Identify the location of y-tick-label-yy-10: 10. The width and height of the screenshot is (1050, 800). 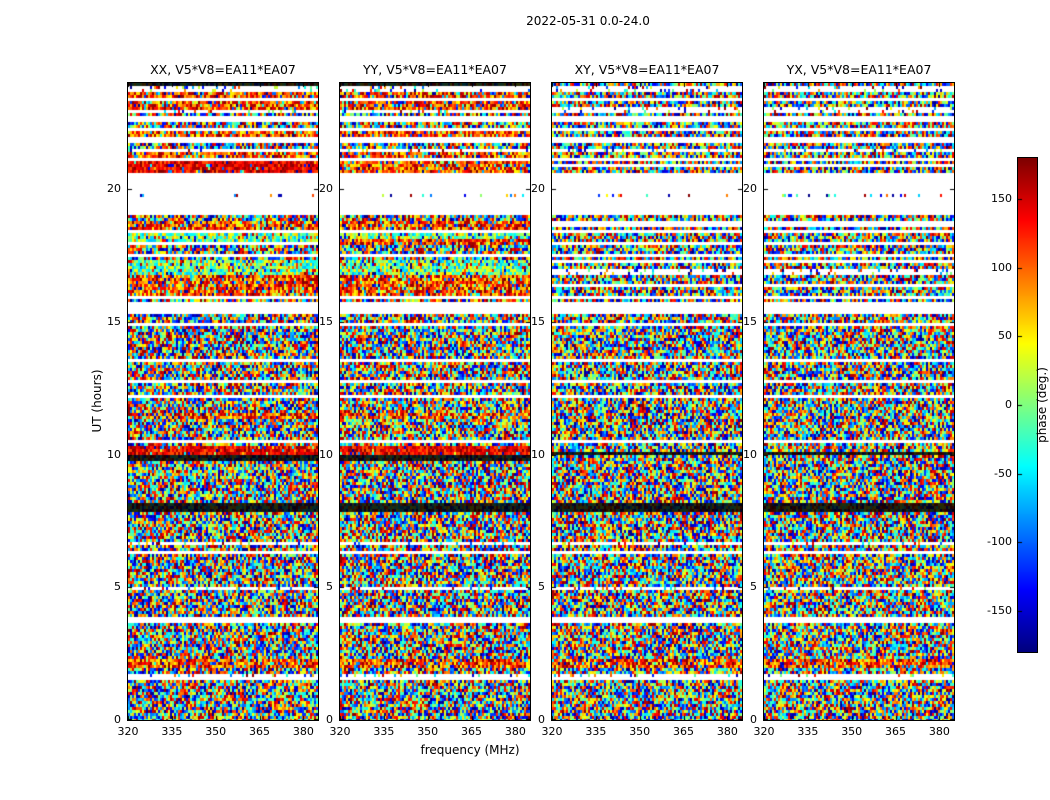
(326, 454).